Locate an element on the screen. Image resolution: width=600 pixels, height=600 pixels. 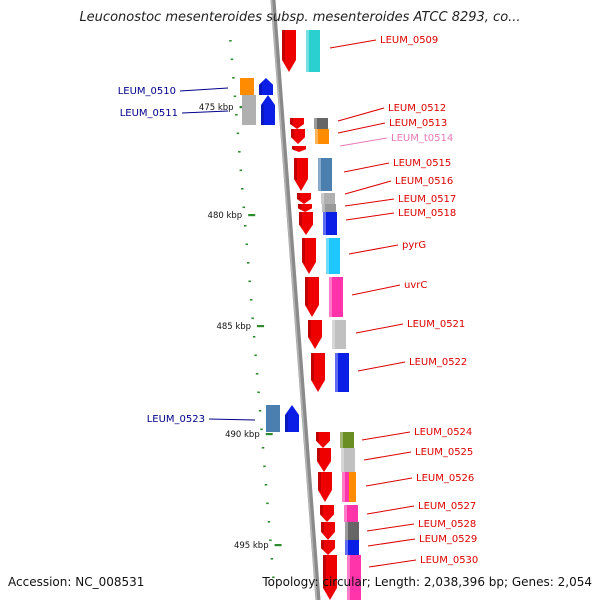
gene-label-uvrc: uvrC is located at coordinates (415, 285).